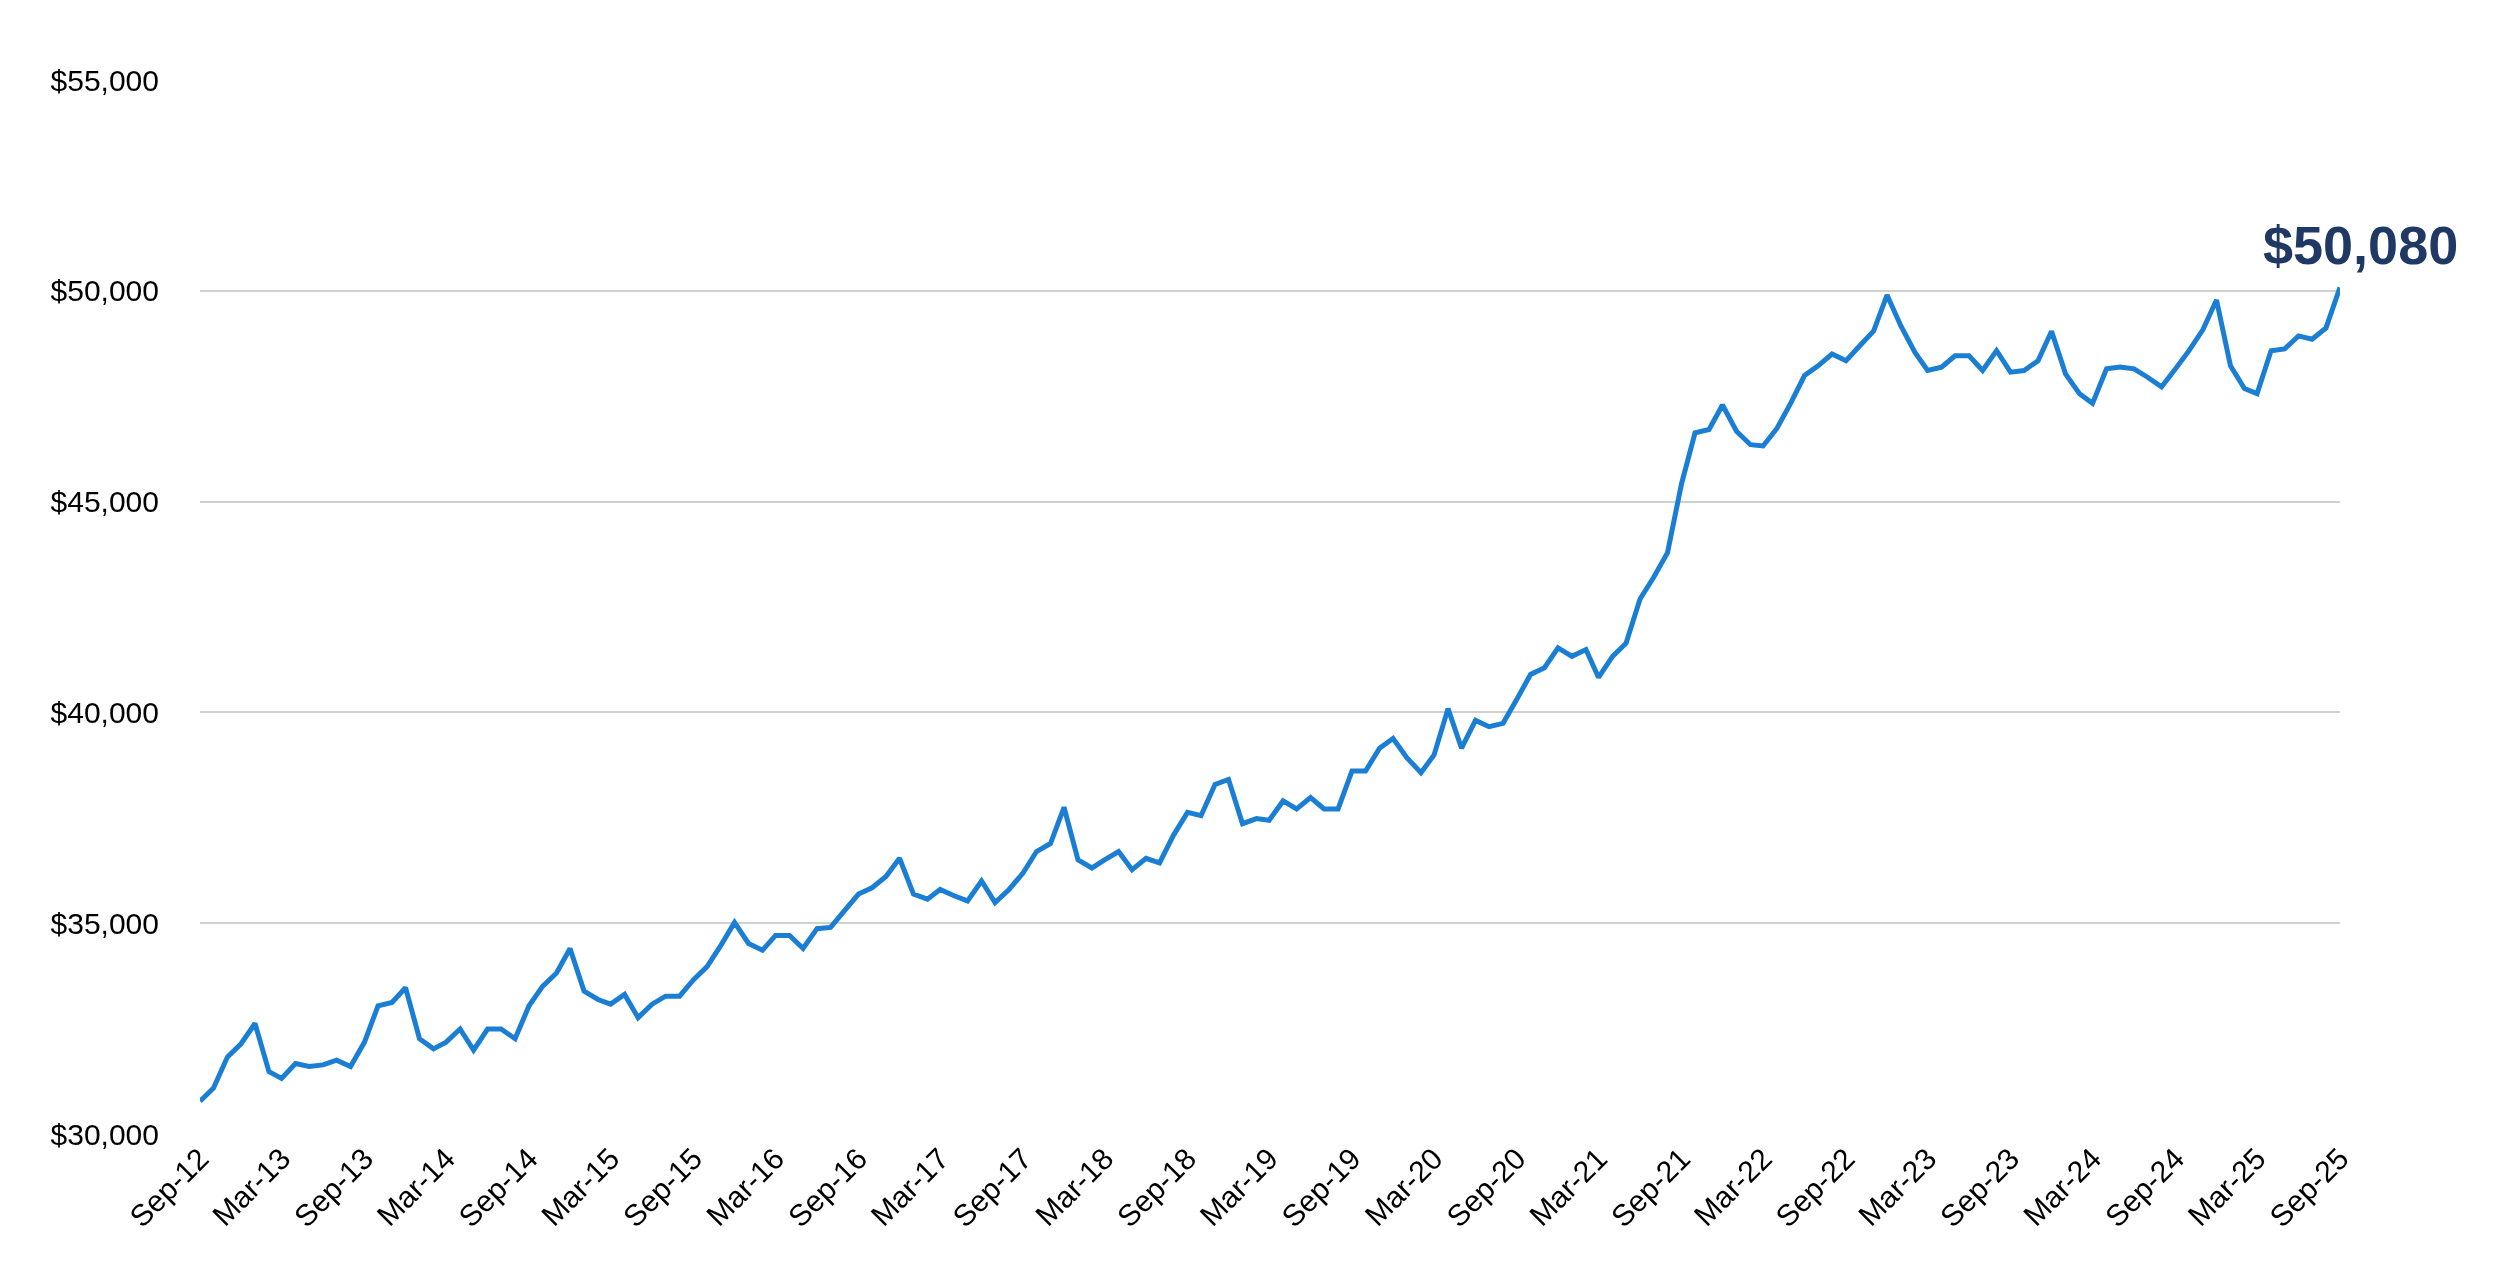 The image size is (2500, 1284). What do you see at coordinates (104, 291) in the screenshot?
I see `y-tick-label: $50,000` at bounding box center [104, 291].